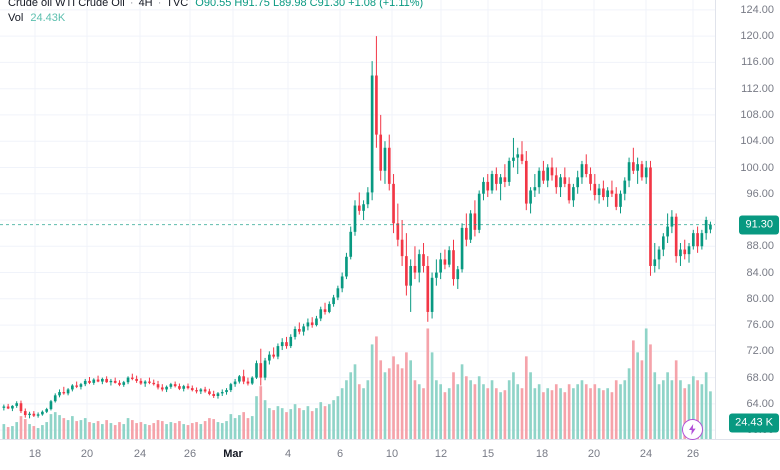 The height and width of the screenshot is (470, 780). I want to click on price-tick-label: 76.00, so click(760, 325).